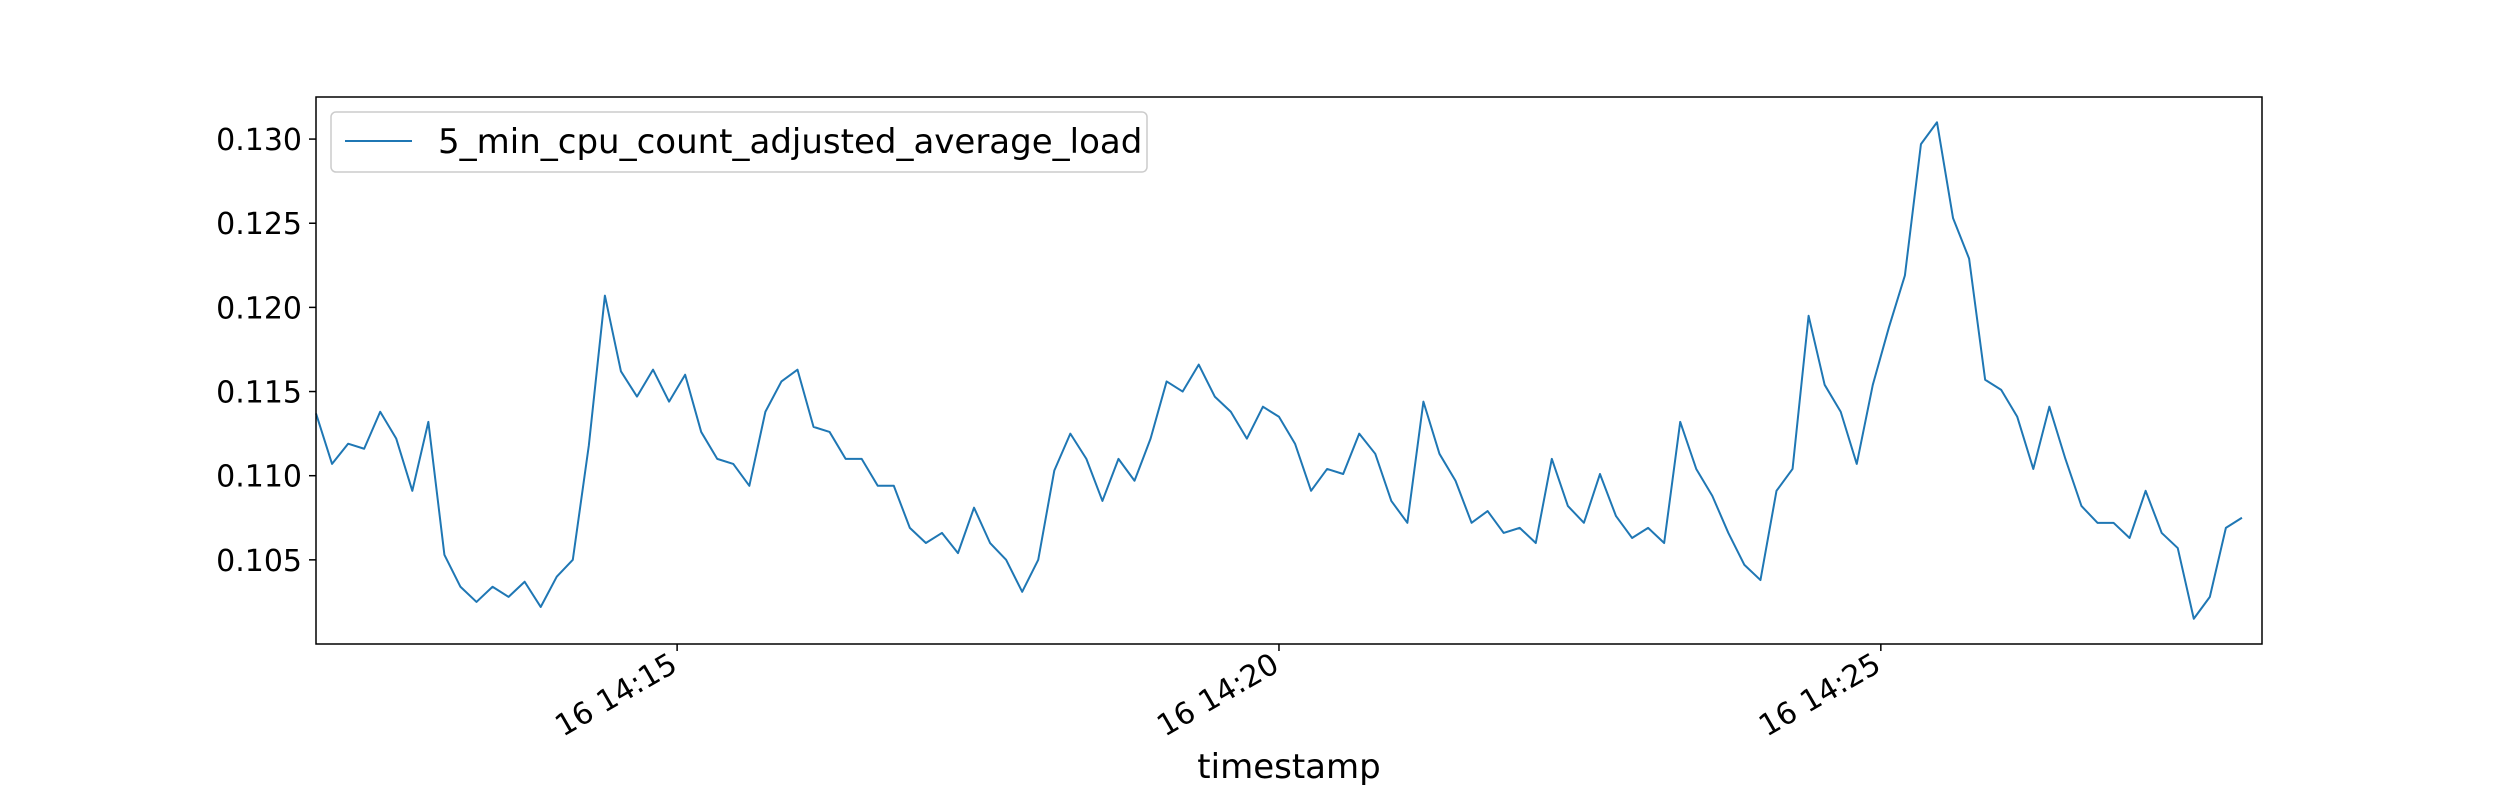 The image size is (2500, 800). Describe the element at coordinates (259, 308) in the screenshot. I see `y-tick-label: 0.120` at that location.